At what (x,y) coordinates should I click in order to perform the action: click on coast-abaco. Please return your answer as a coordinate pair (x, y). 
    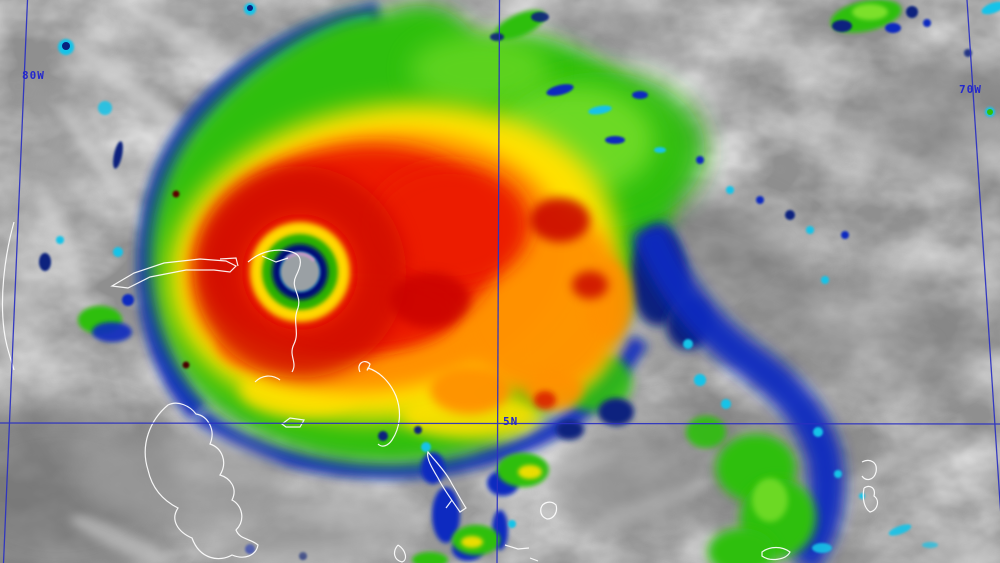
    Looking at the image, I should click on (274, 311).